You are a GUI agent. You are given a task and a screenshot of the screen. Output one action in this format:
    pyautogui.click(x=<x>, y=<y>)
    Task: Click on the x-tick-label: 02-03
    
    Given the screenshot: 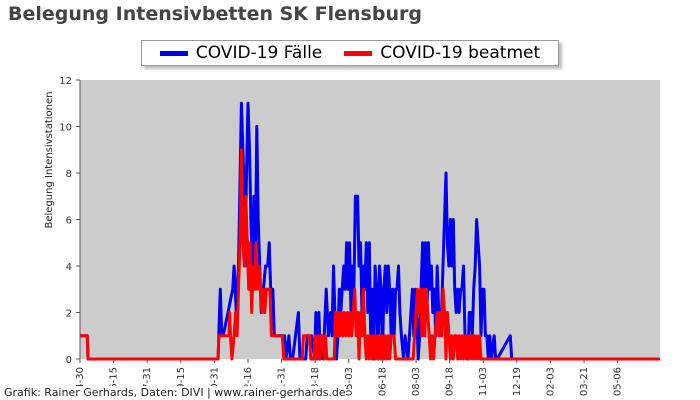 What is the action you would take?
    pyautogui.click(x=550, y=381)
    